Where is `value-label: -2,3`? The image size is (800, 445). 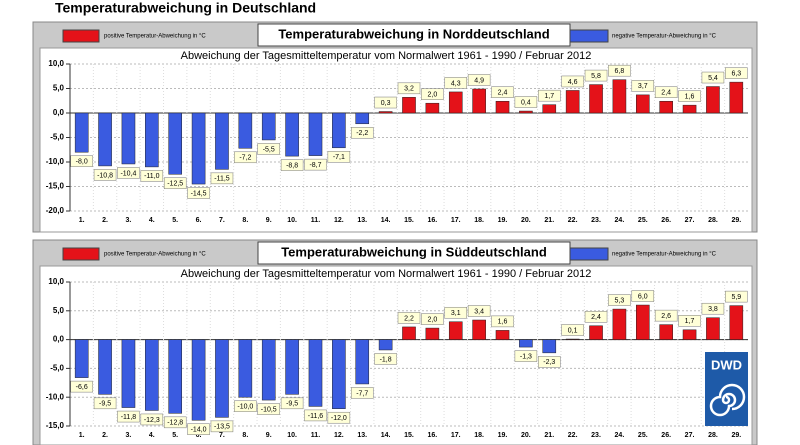
value-label: -2,3 is located at coordinates (549, 362).